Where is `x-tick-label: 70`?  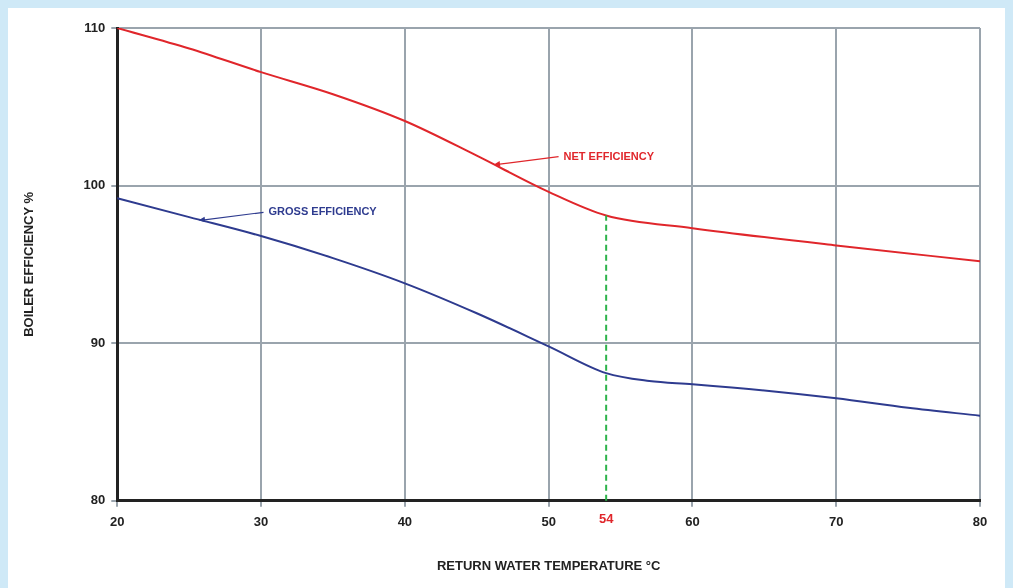 x-tick-label: 70 is located at coordinates (836, 522).